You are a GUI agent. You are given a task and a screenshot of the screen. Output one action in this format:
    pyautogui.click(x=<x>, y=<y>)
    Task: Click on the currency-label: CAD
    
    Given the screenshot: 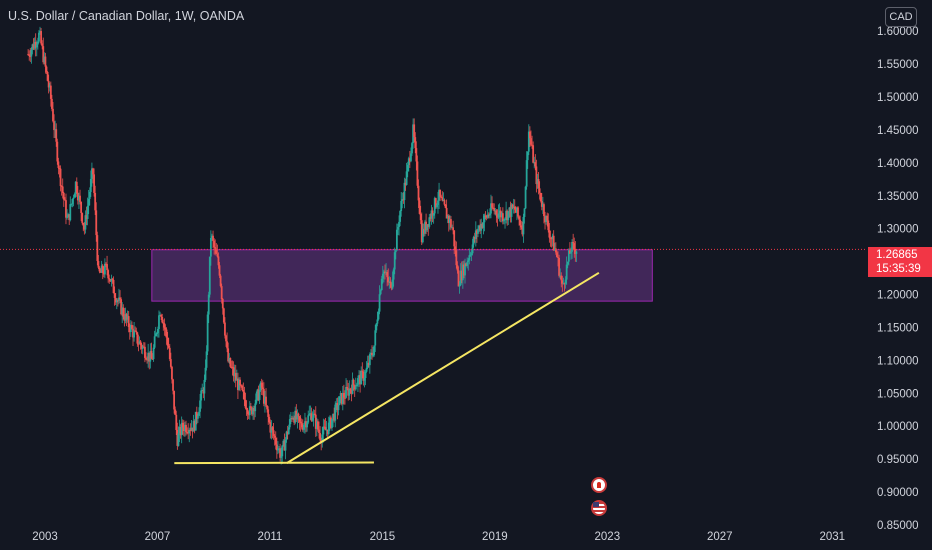 What is the action you would take?
    pyautogui.click(x=901, y=17)
    